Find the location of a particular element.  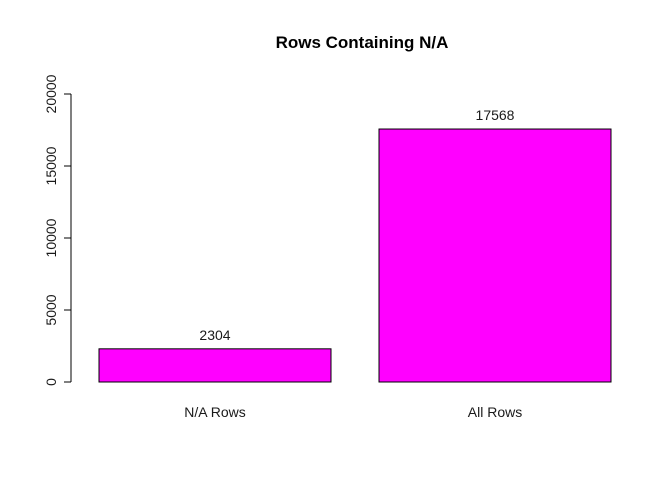

y-tick-label: 10000 is located at coordinates (51, 237).